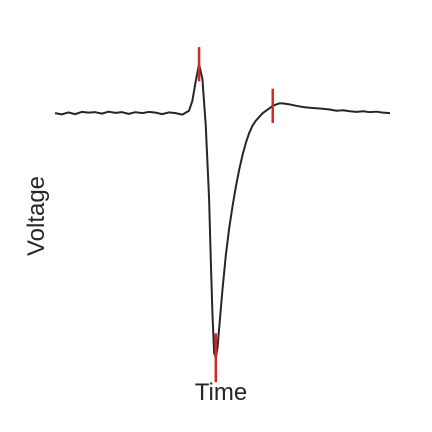  What do you see at coordinates (36, 216) in the screenshot?
I see `y-axis-label: Voltage` at bounding box center [36, 216].